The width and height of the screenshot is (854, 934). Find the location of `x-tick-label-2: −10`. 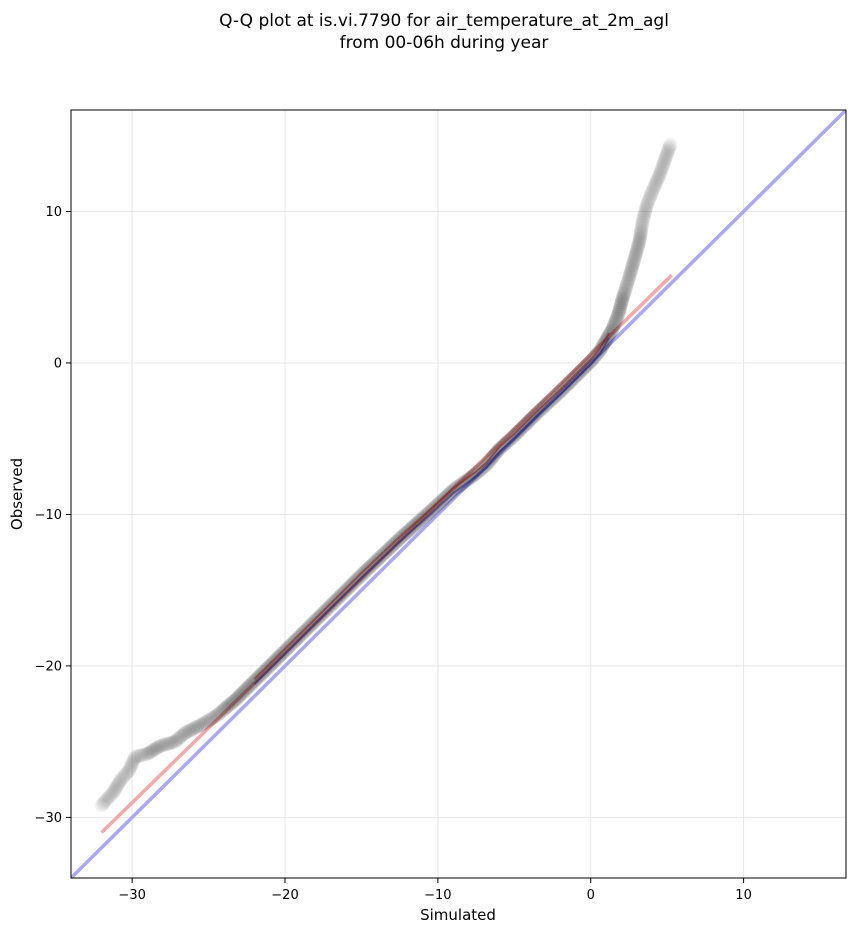

x-tick-label-2: −10 is located at coordinates (437, 895).